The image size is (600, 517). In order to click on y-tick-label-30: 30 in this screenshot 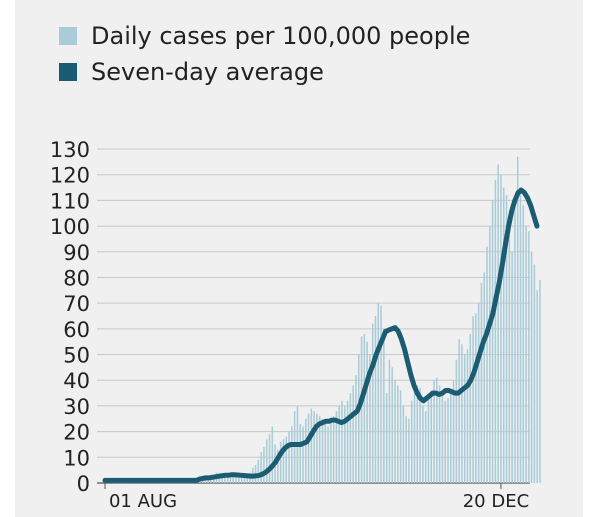, I will do `click(76, 407)`.